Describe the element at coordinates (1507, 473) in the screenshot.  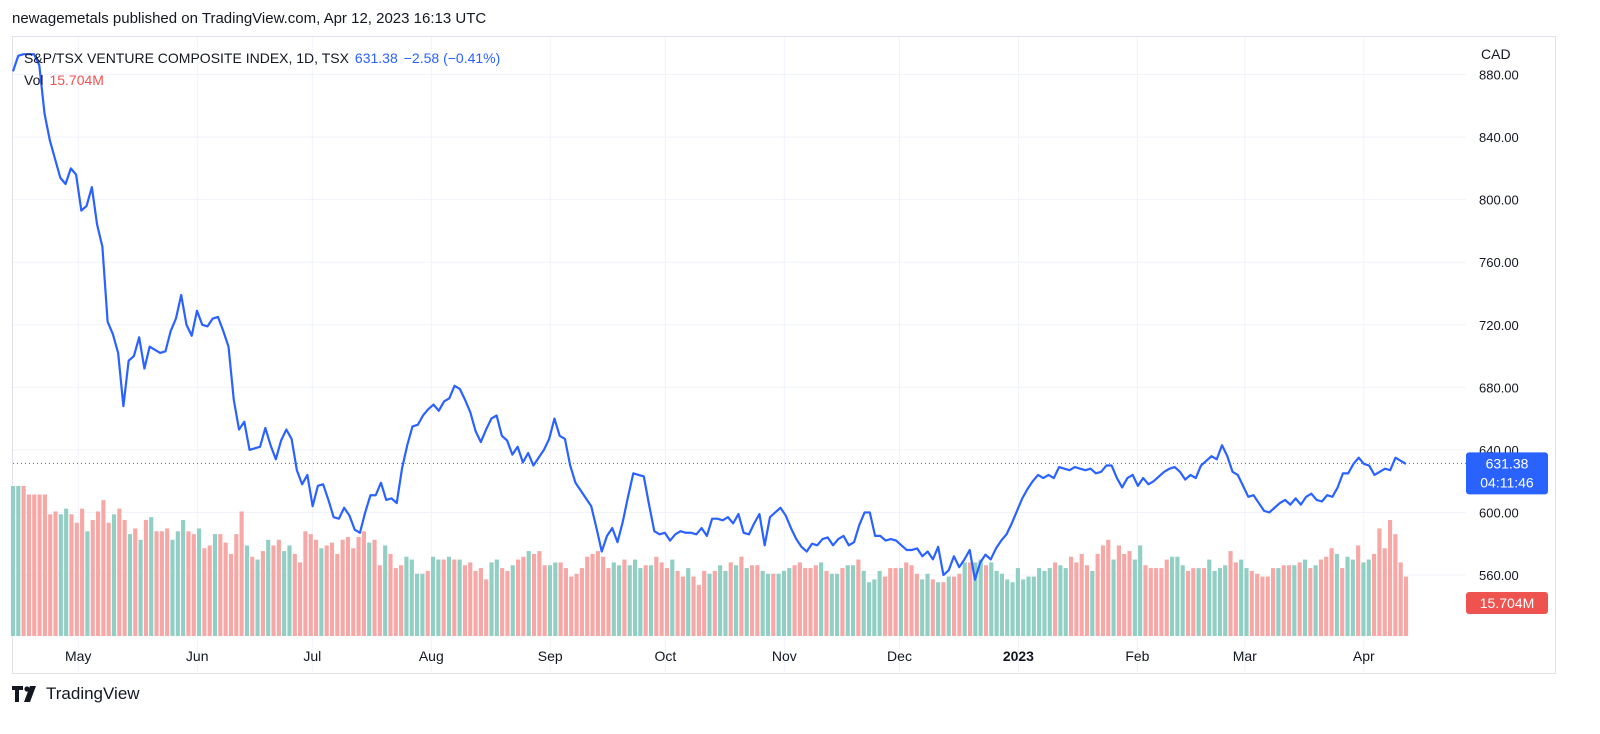
I see `price-badge-bg` at that location.